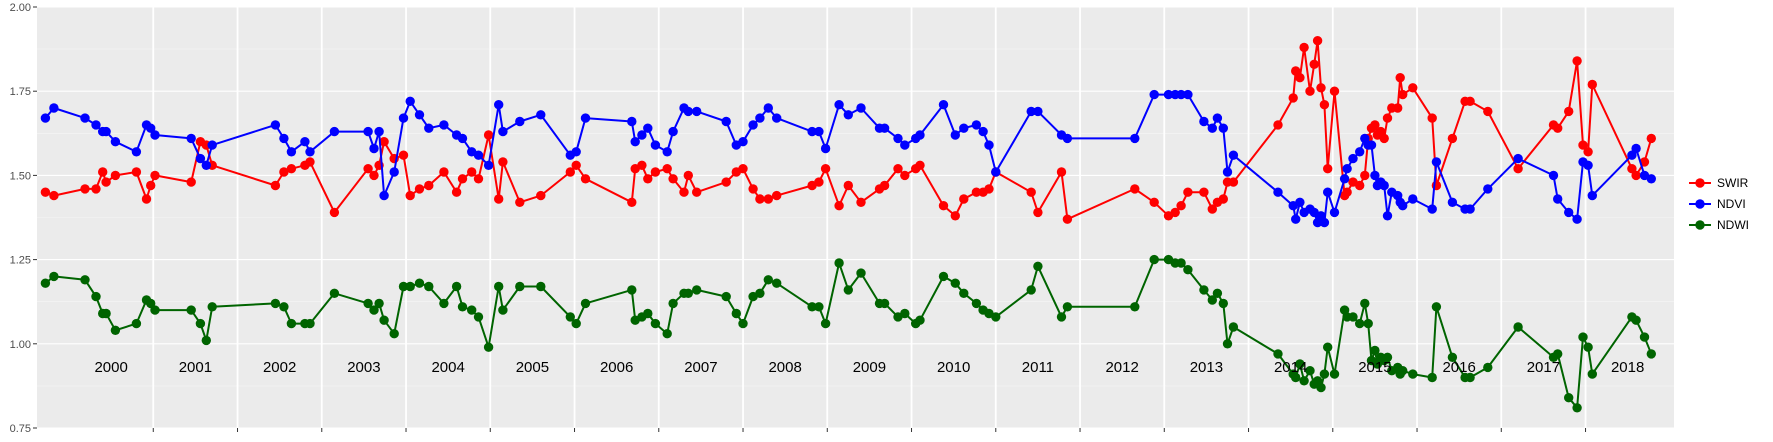 This screenshot has height=442, width=1773. Describe the element at coordinates (784, 367) in the screenshot. I see `year-label: 2008` at that location.